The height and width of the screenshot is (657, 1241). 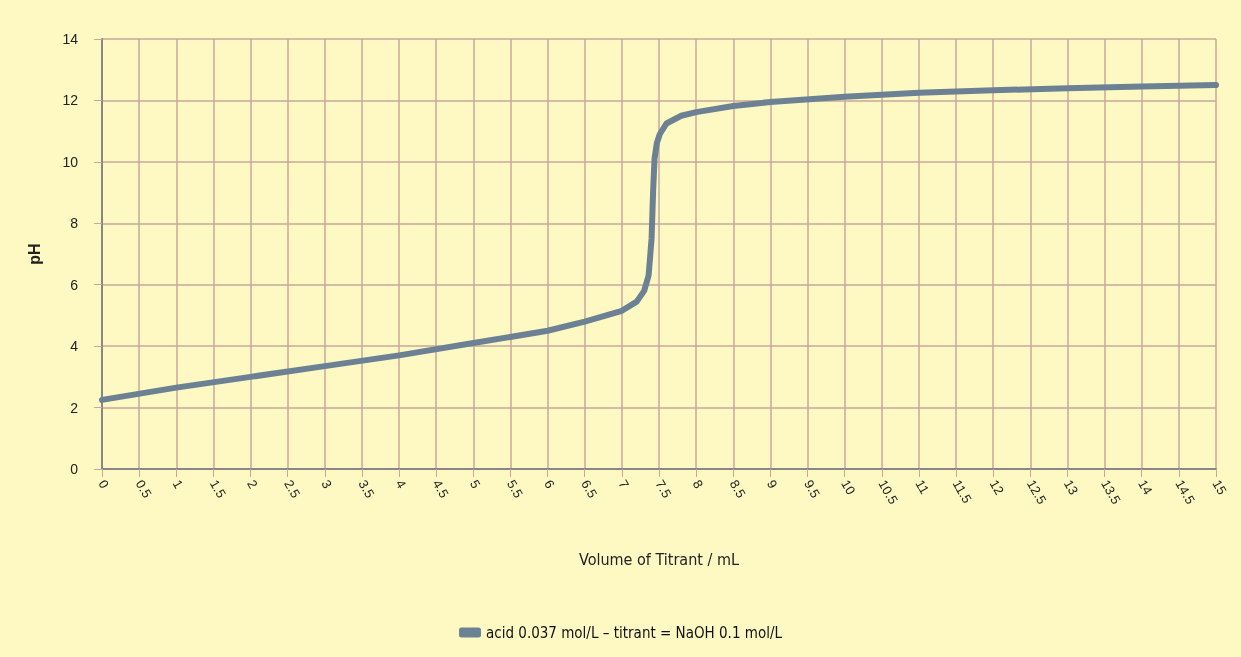 What do you see at coordinates (74, 469) in the screenshot?
I see `y-tick-label: 0` at bounding box center [74, 469].